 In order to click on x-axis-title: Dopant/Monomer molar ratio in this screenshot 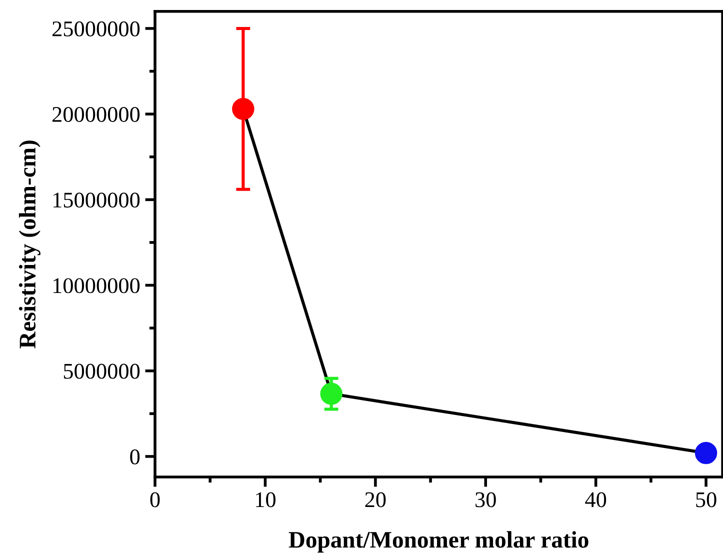, I will do `click(438, 542)`.